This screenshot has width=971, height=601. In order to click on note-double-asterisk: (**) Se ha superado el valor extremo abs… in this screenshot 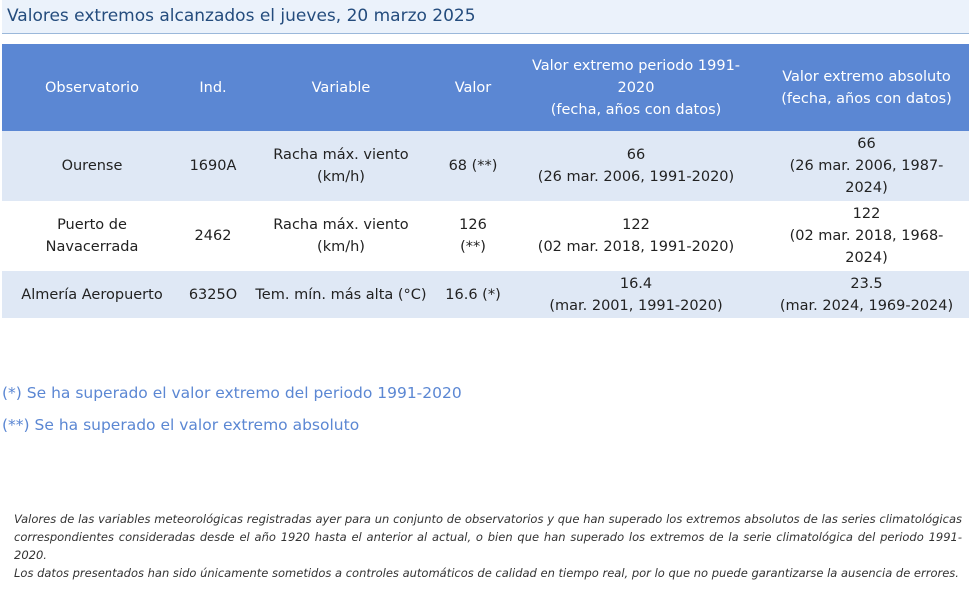, I will do `click(181, 425)`.